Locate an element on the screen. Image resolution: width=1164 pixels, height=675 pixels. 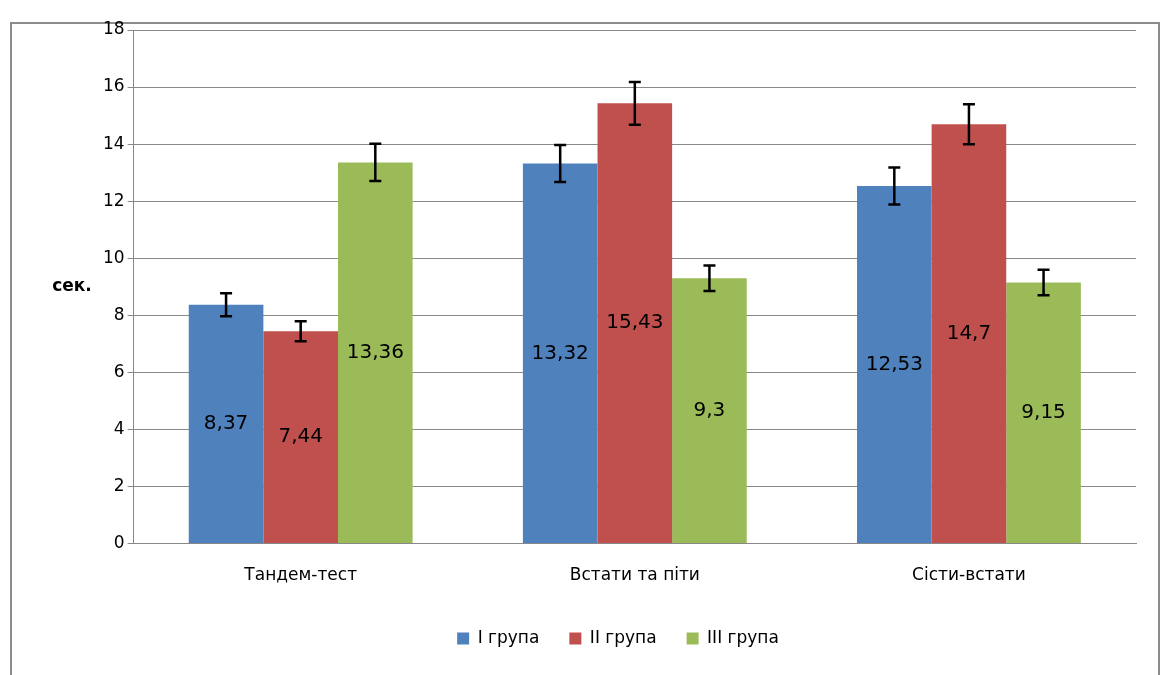
y-tick-label: 2 is located at coordinates (119, 484).